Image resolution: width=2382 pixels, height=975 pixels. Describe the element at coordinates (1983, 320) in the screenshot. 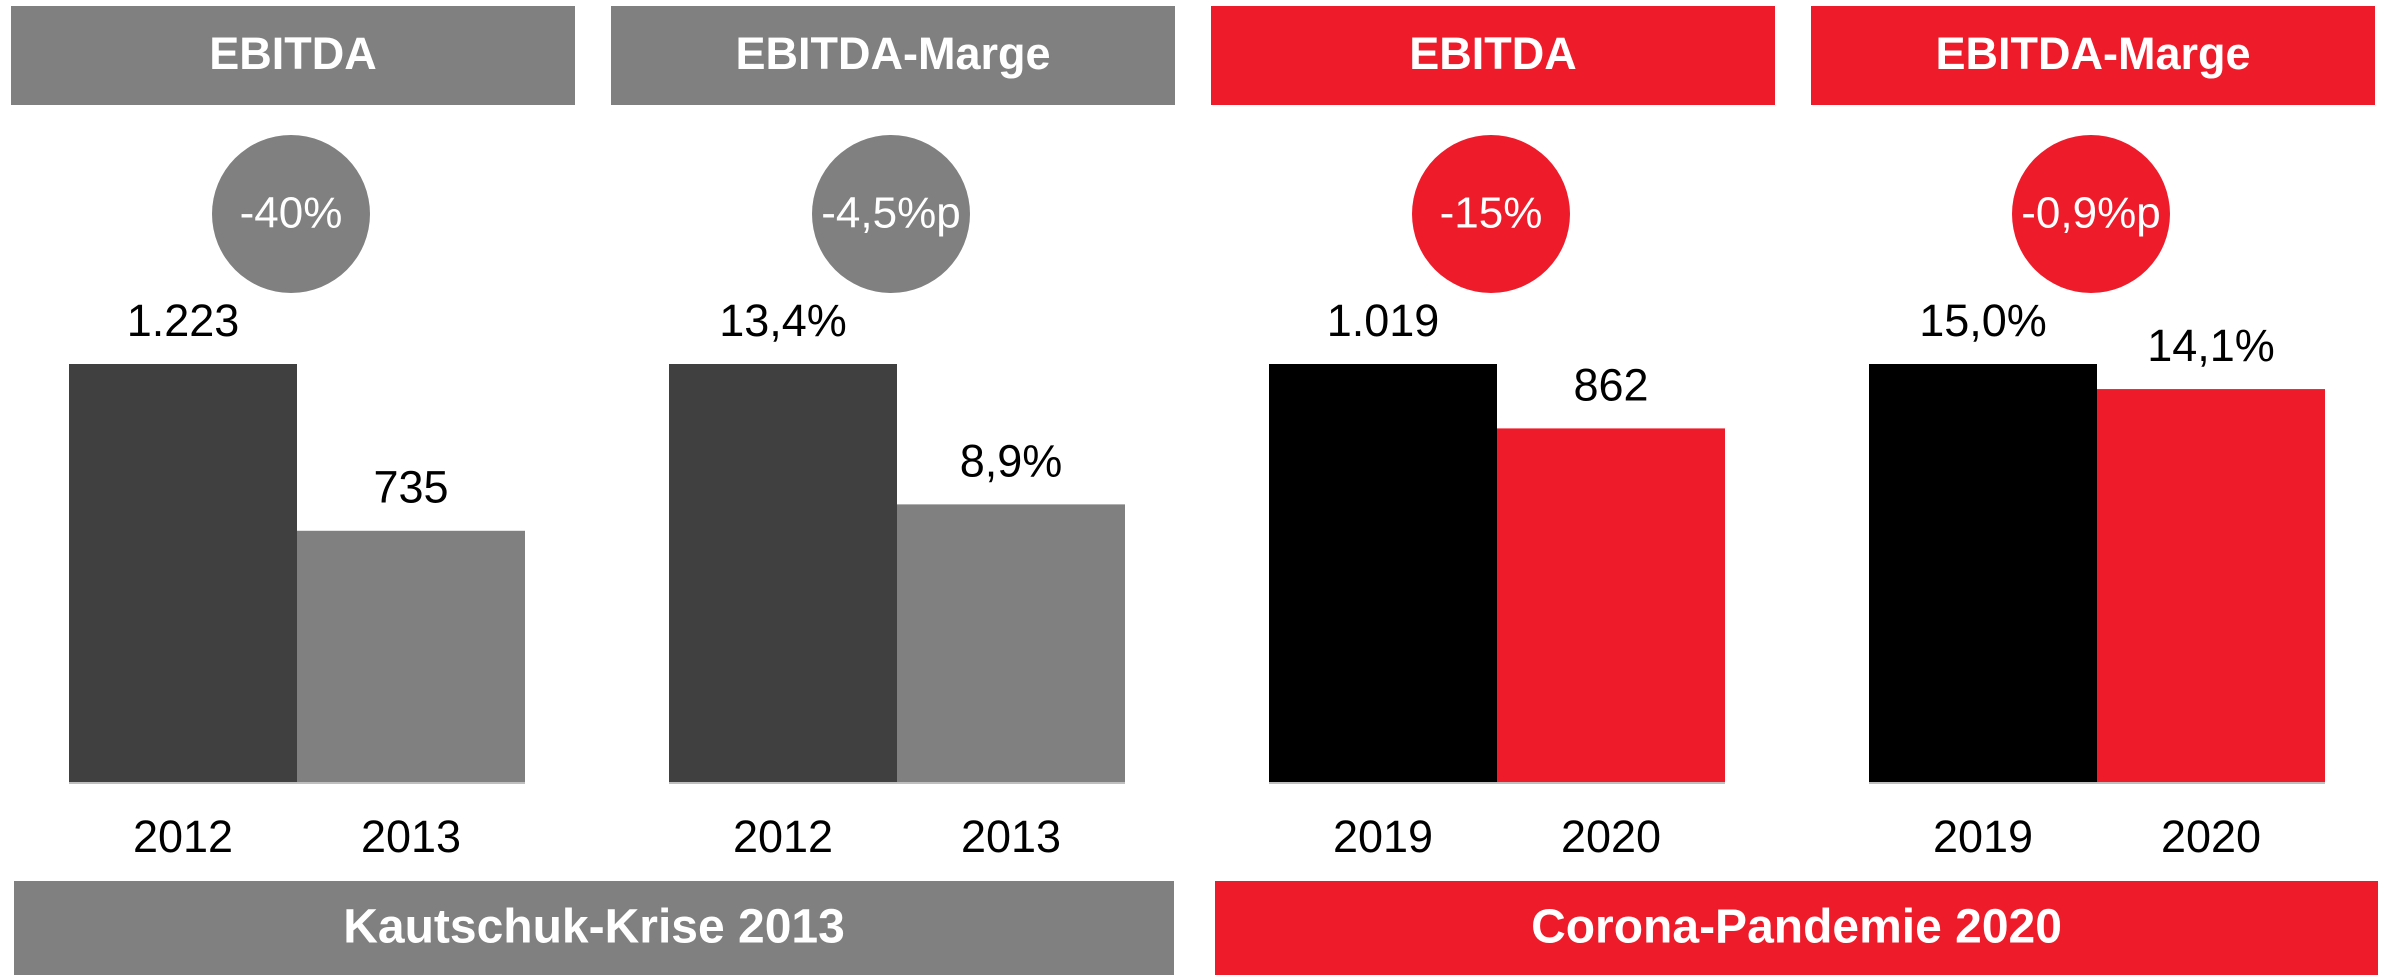

I see `value-label: 15,0%` at that location.